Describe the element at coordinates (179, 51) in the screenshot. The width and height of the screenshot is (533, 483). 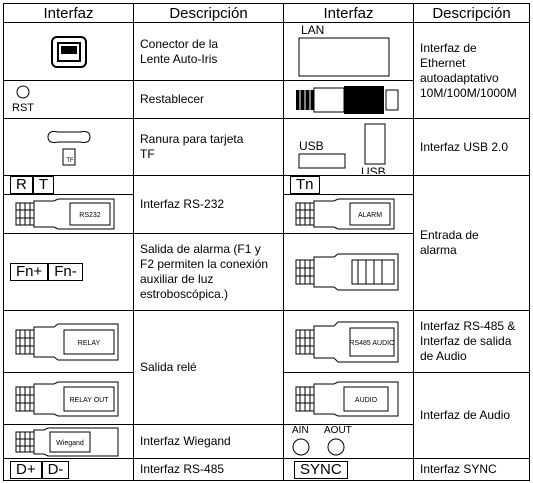
I see `description-text: Conector de la Lente Auto-Iris` at that location.